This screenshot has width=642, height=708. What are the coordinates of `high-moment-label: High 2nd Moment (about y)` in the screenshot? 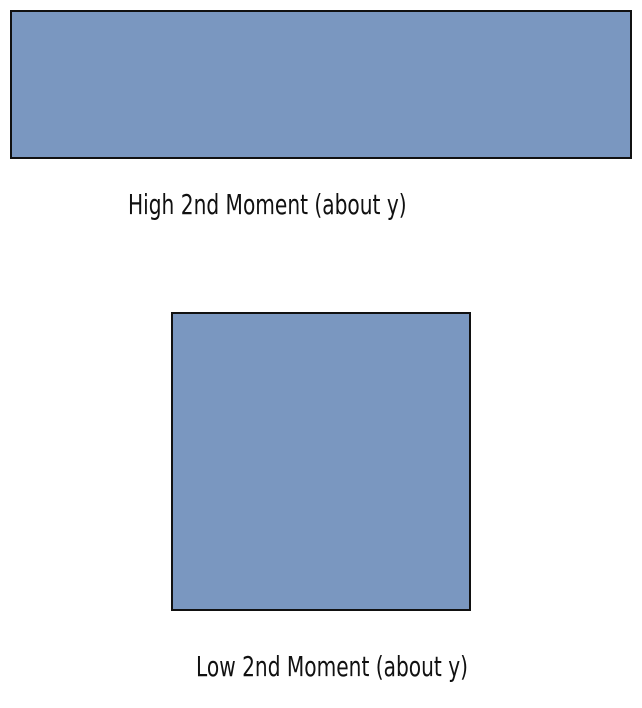 It's located at (267, 204).